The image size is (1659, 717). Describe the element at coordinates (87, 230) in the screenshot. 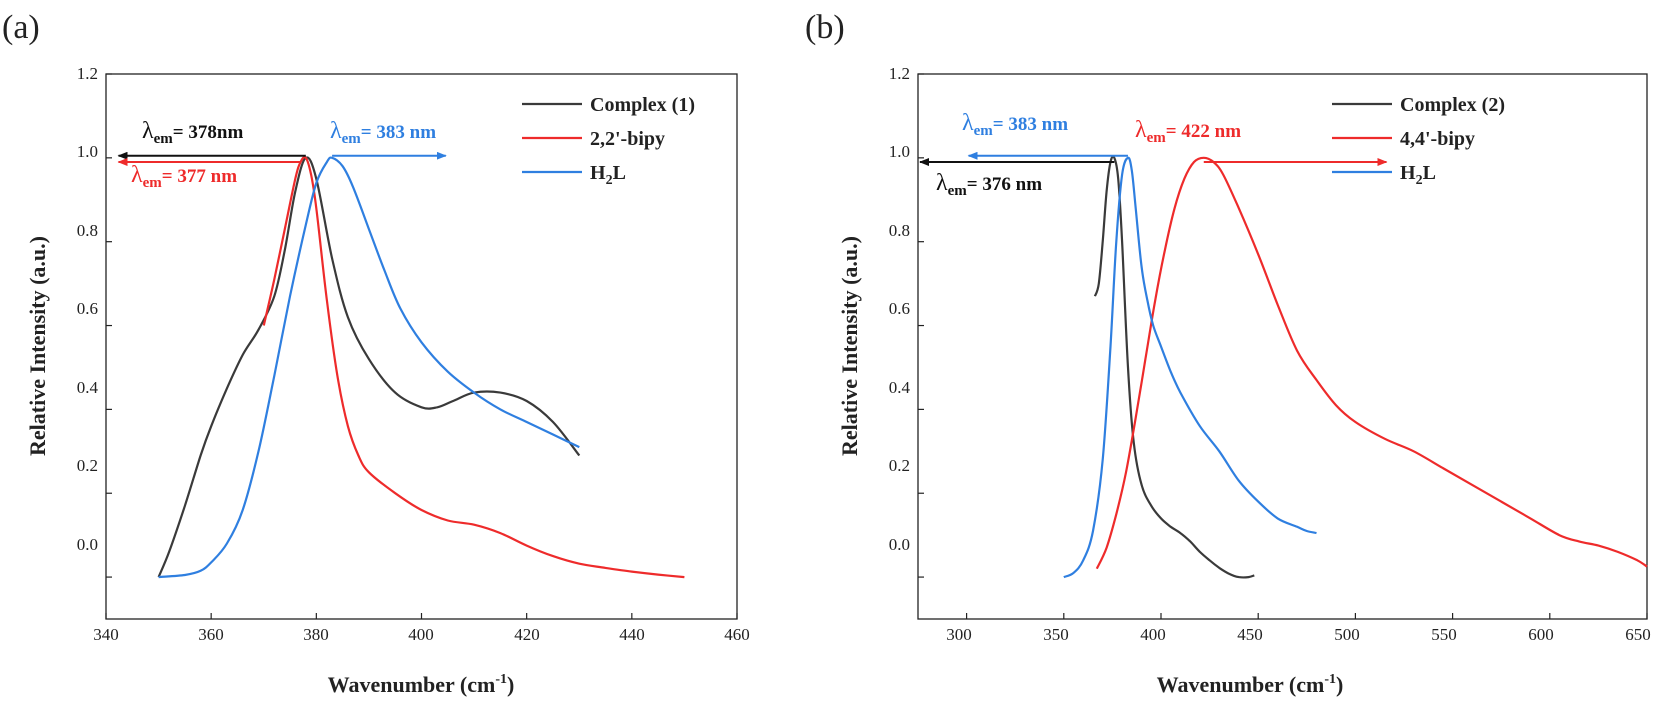

I see `panel-a-ytick-label: 0.8` at that location.